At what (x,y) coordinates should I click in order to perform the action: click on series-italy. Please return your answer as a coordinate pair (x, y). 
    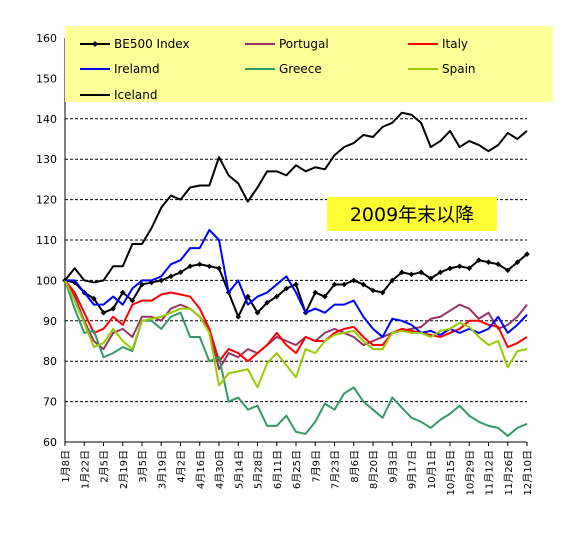
    Looking at the image, I should click on (296, 321).